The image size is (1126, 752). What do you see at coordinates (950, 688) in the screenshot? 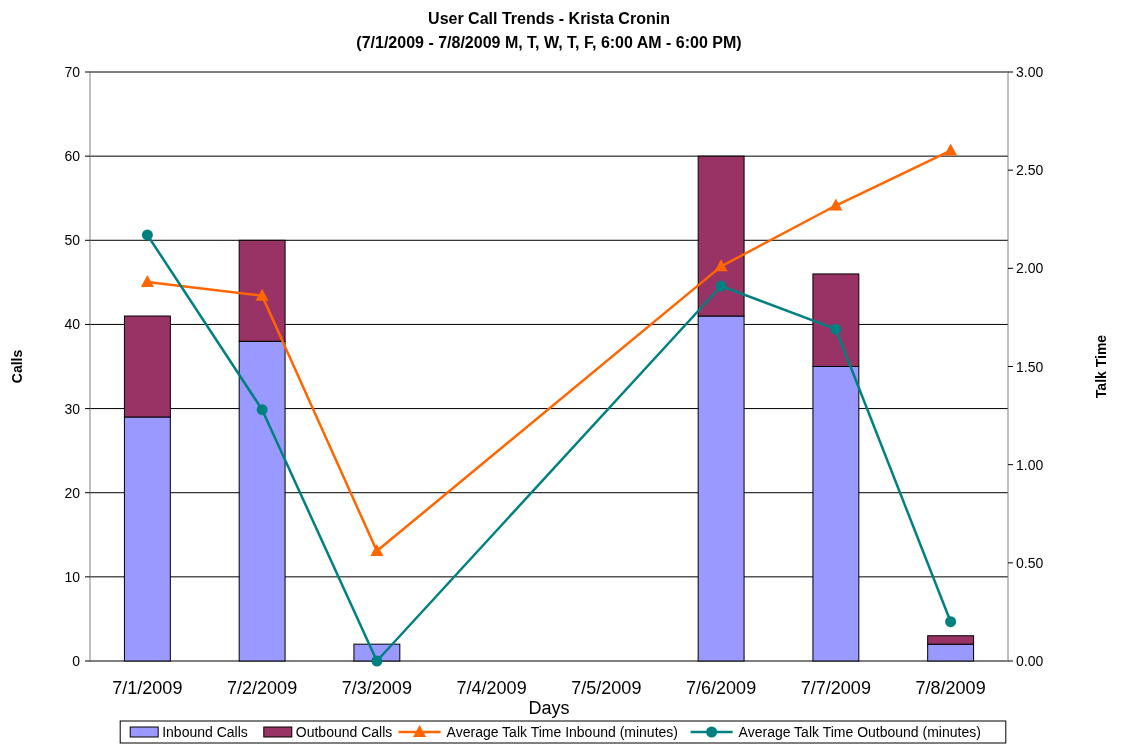
I see `x-tick-label: 7/8/2009` at bounding box center [950, 688].